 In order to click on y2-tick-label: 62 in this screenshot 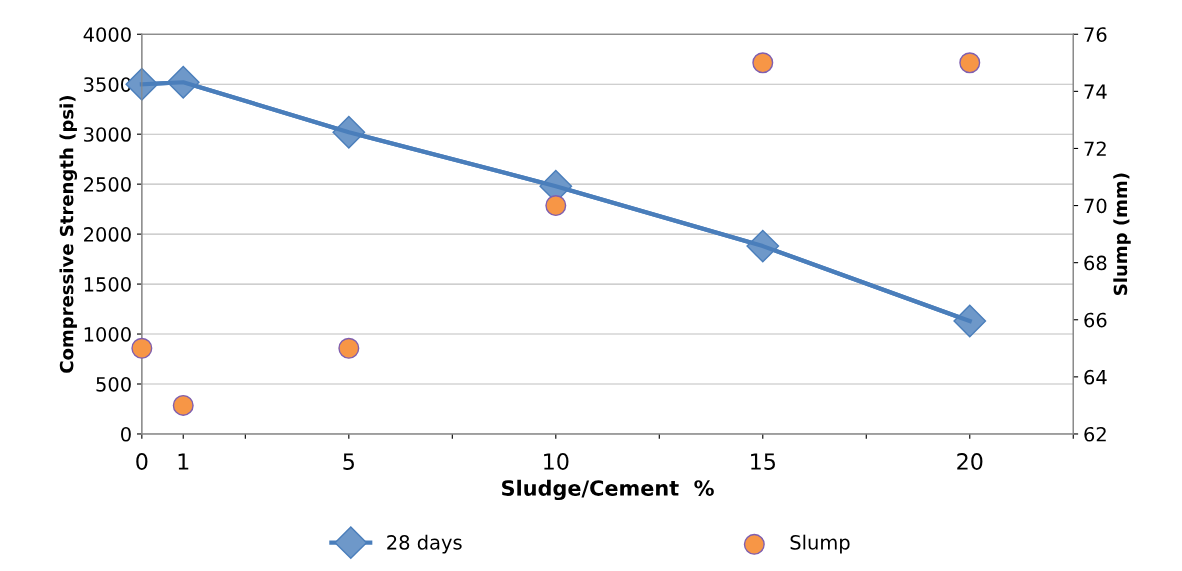, I will do `click(1095, 434)`.